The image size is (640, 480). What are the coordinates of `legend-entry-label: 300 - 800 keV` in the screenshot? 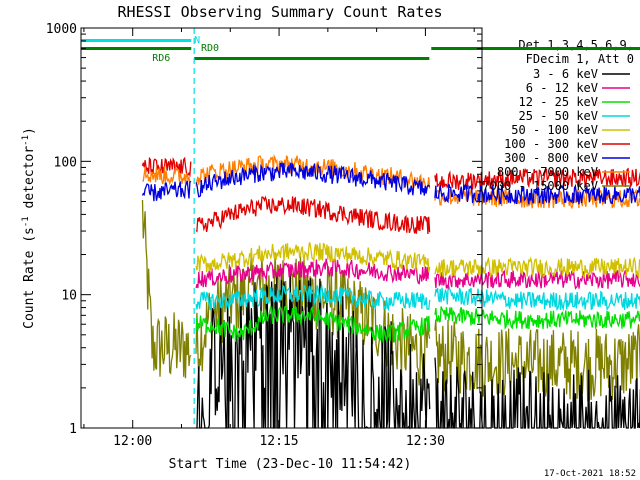 It's located at (551, 158).